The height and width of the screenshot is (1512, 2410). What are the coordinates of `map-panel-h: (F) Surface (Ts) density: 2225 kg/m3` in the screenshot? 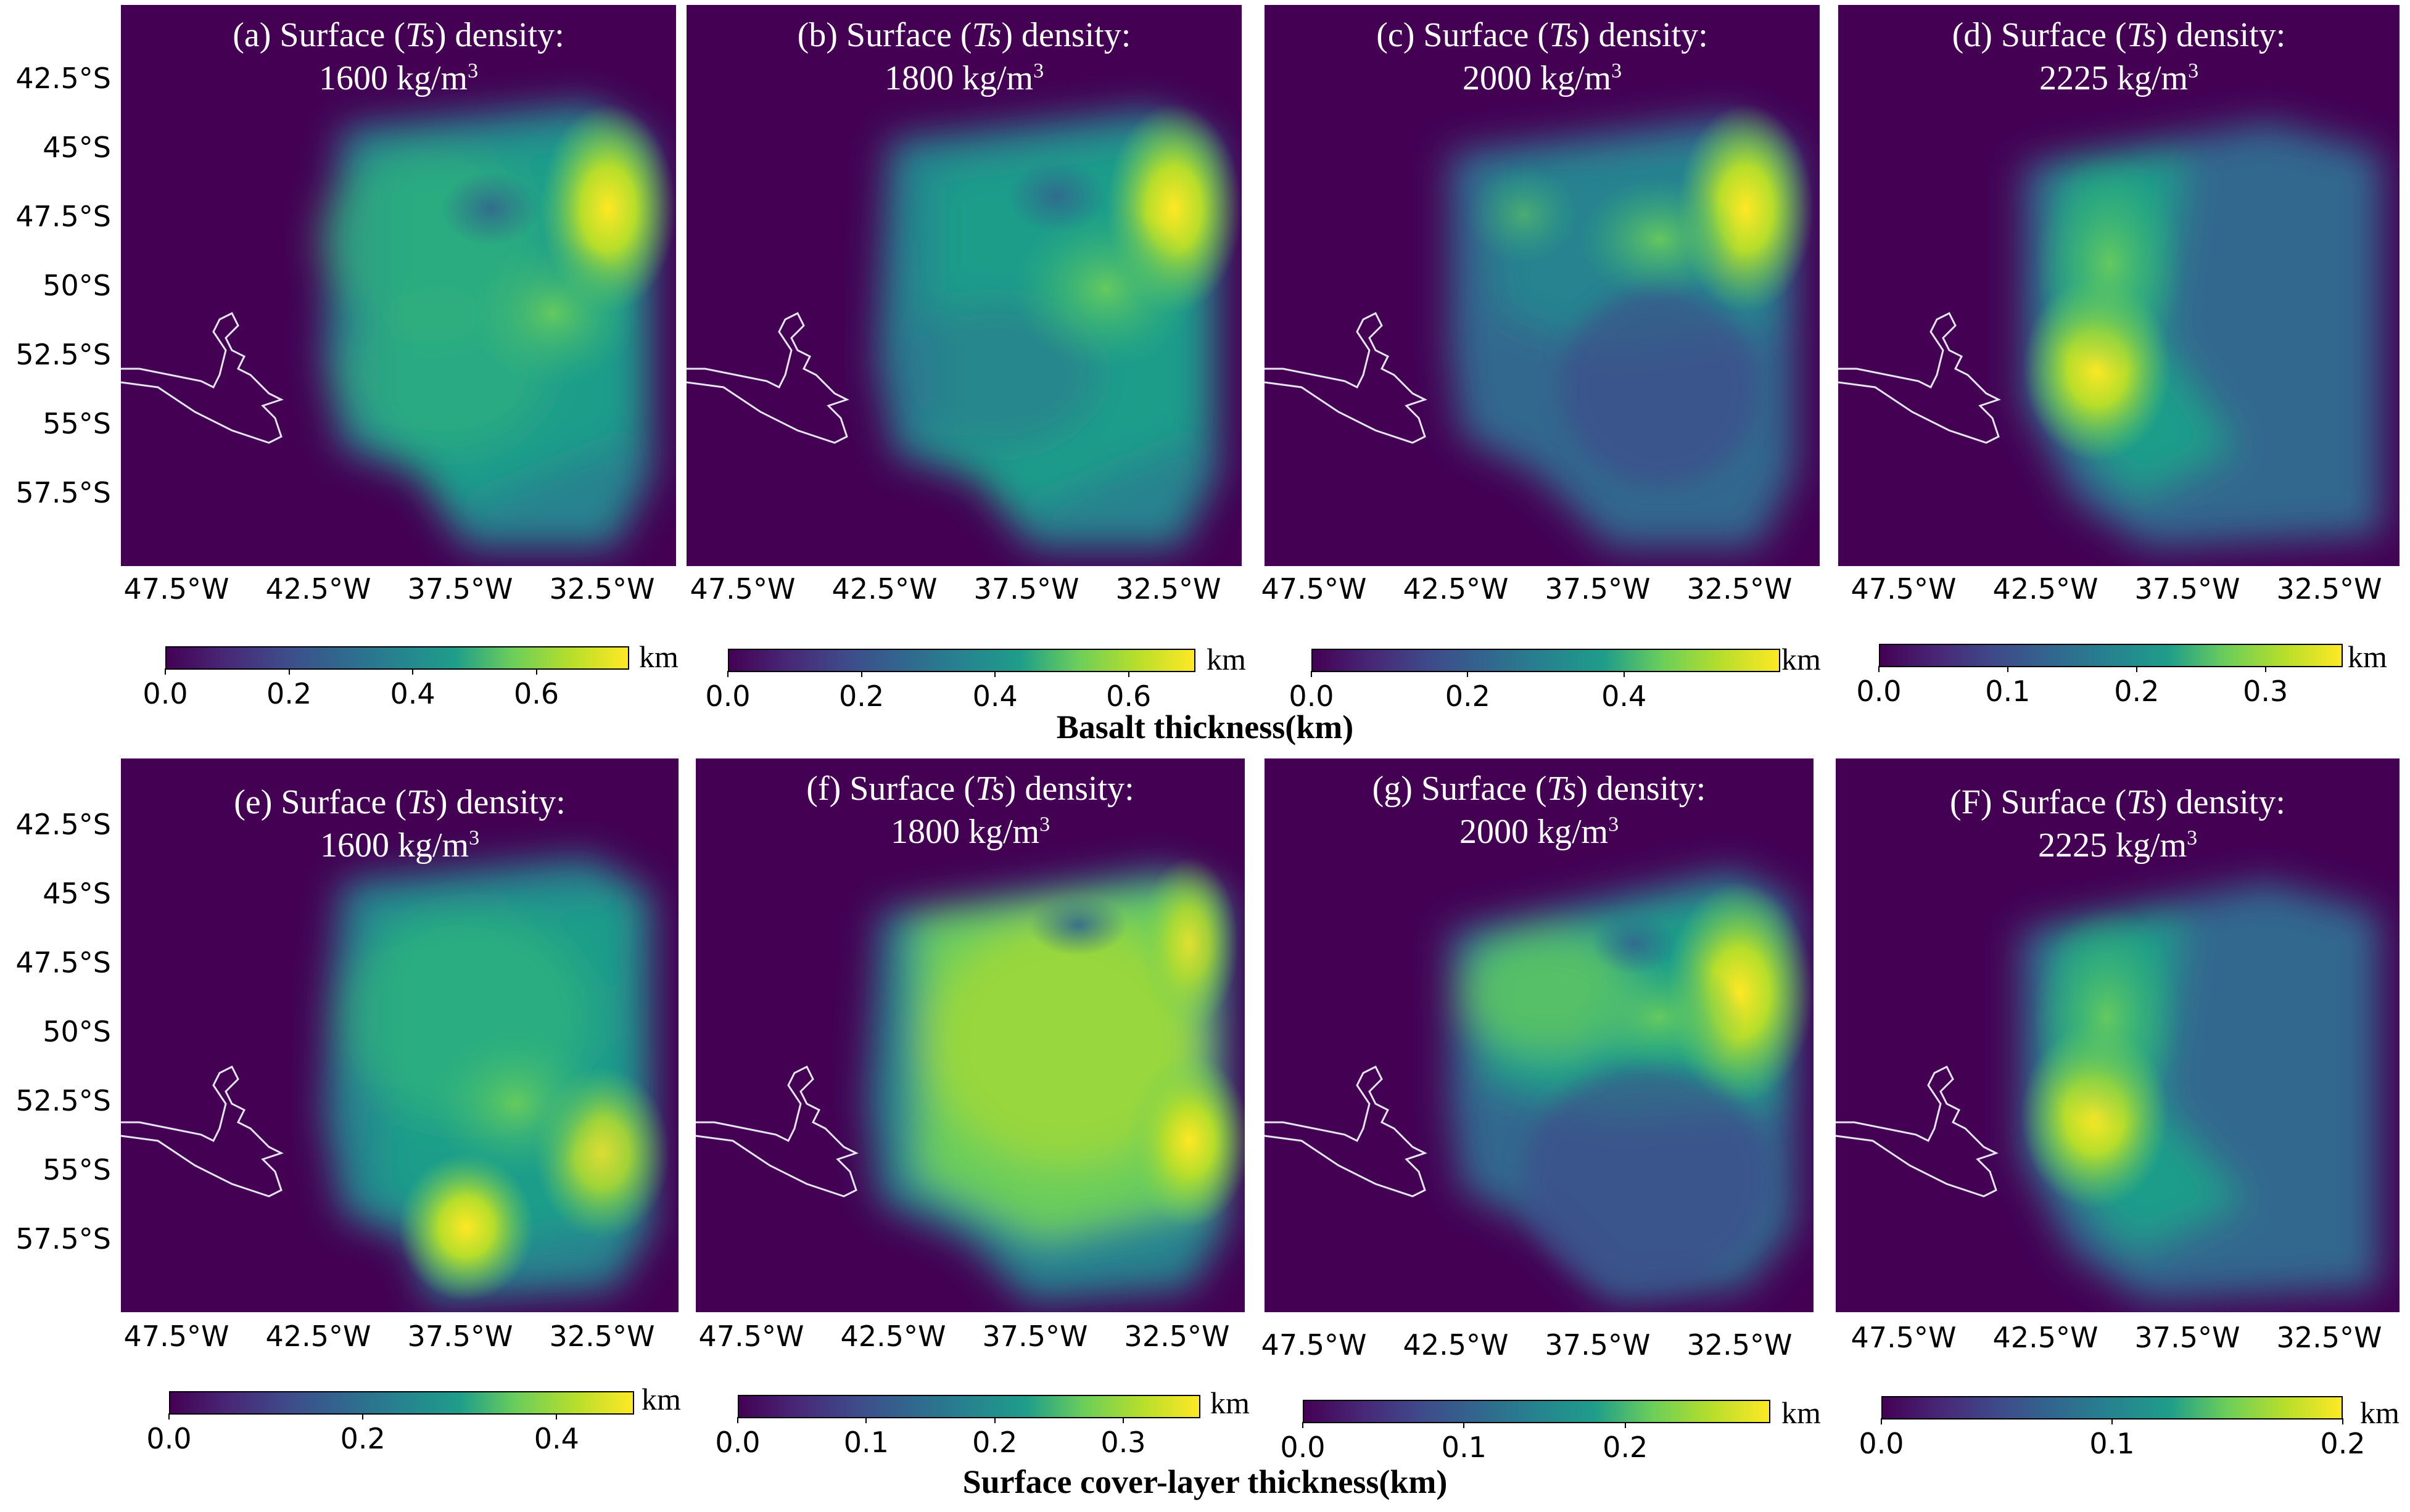 It's located at (2118, 1035).